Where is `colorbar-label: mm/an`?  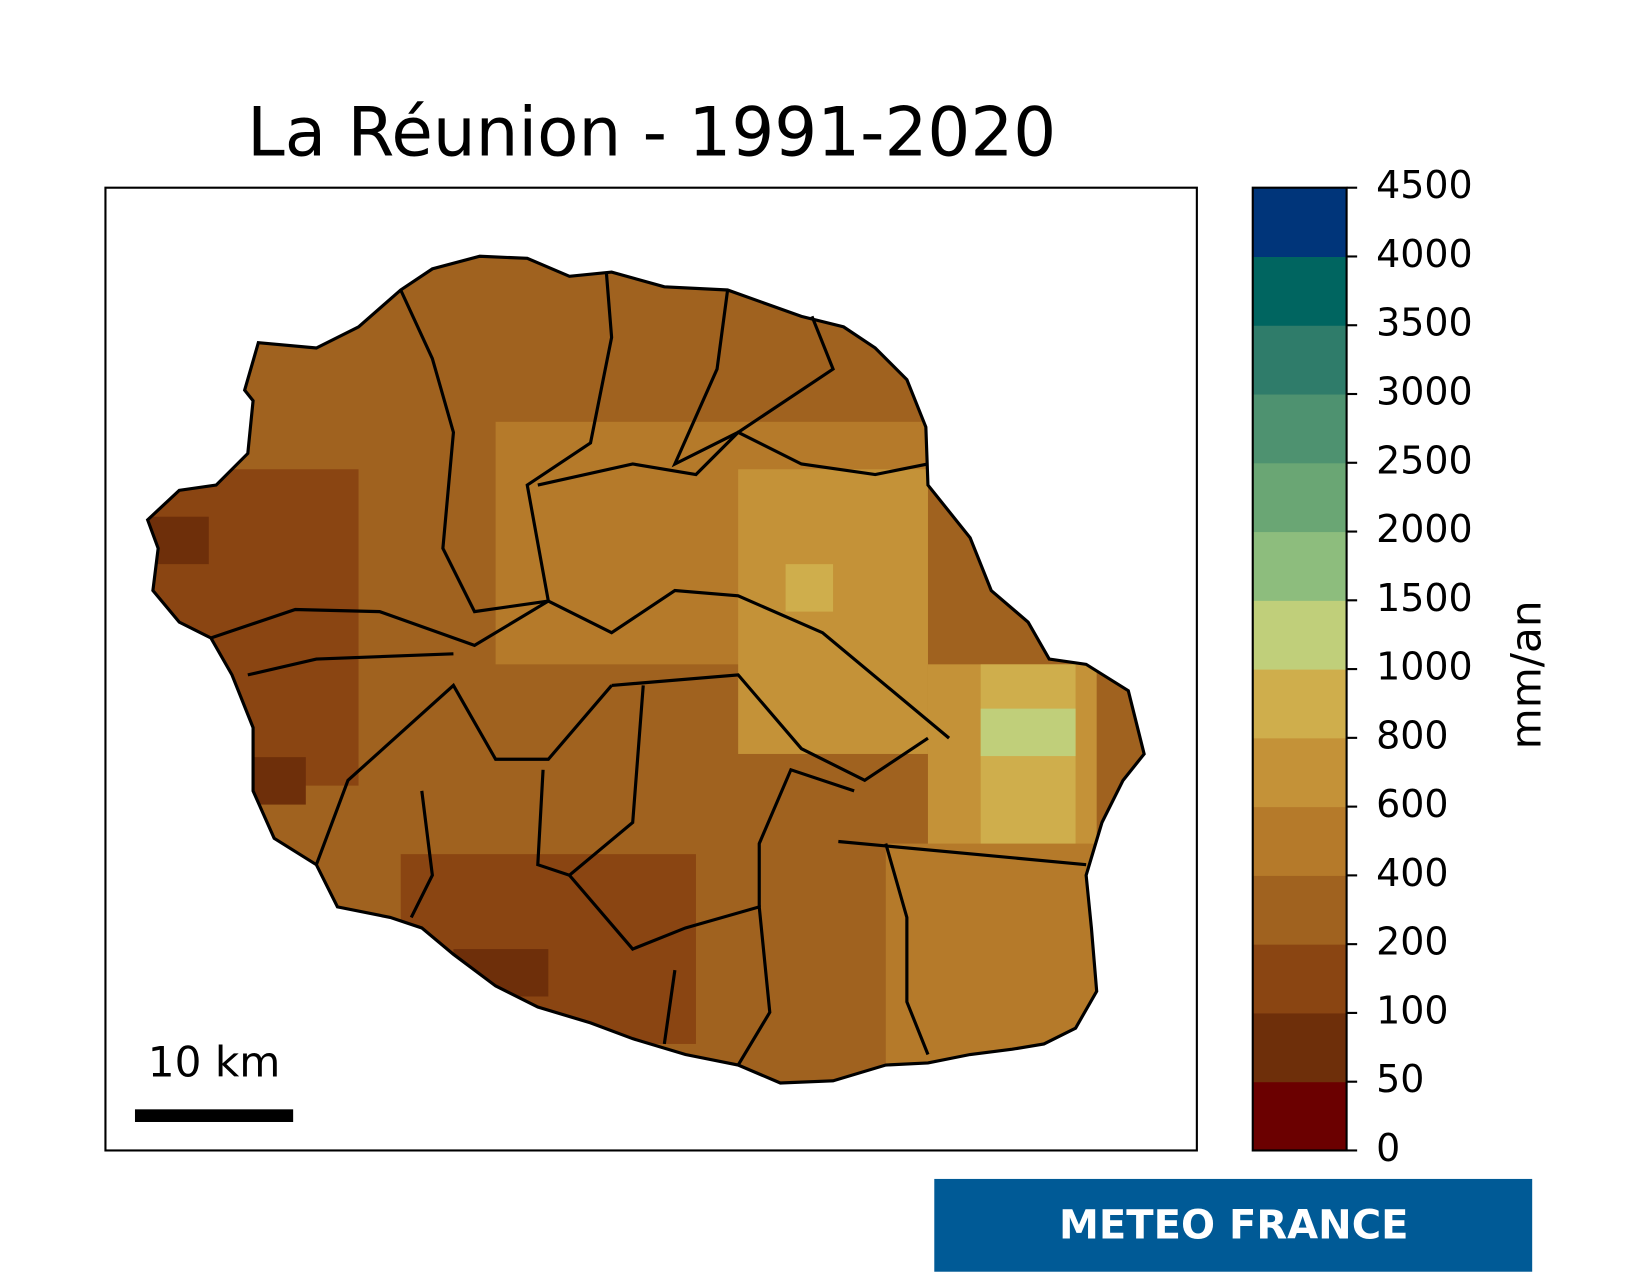 colorbar-label: mm/an is located at coordinates (1526, 674).